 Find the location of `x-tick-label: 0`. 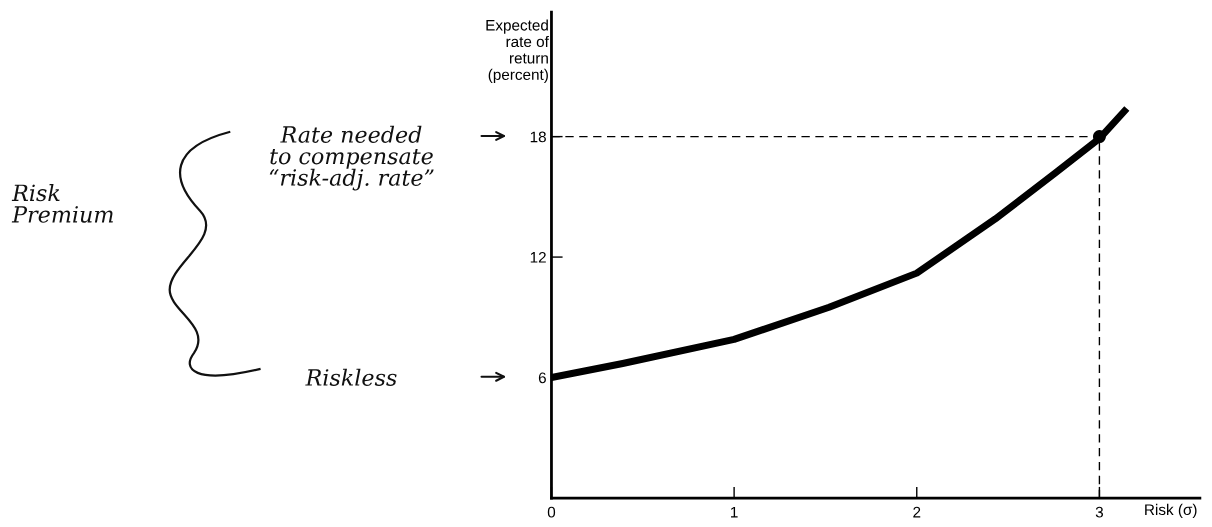

x-tick-label: 0 is located at coordinates (551, 512).